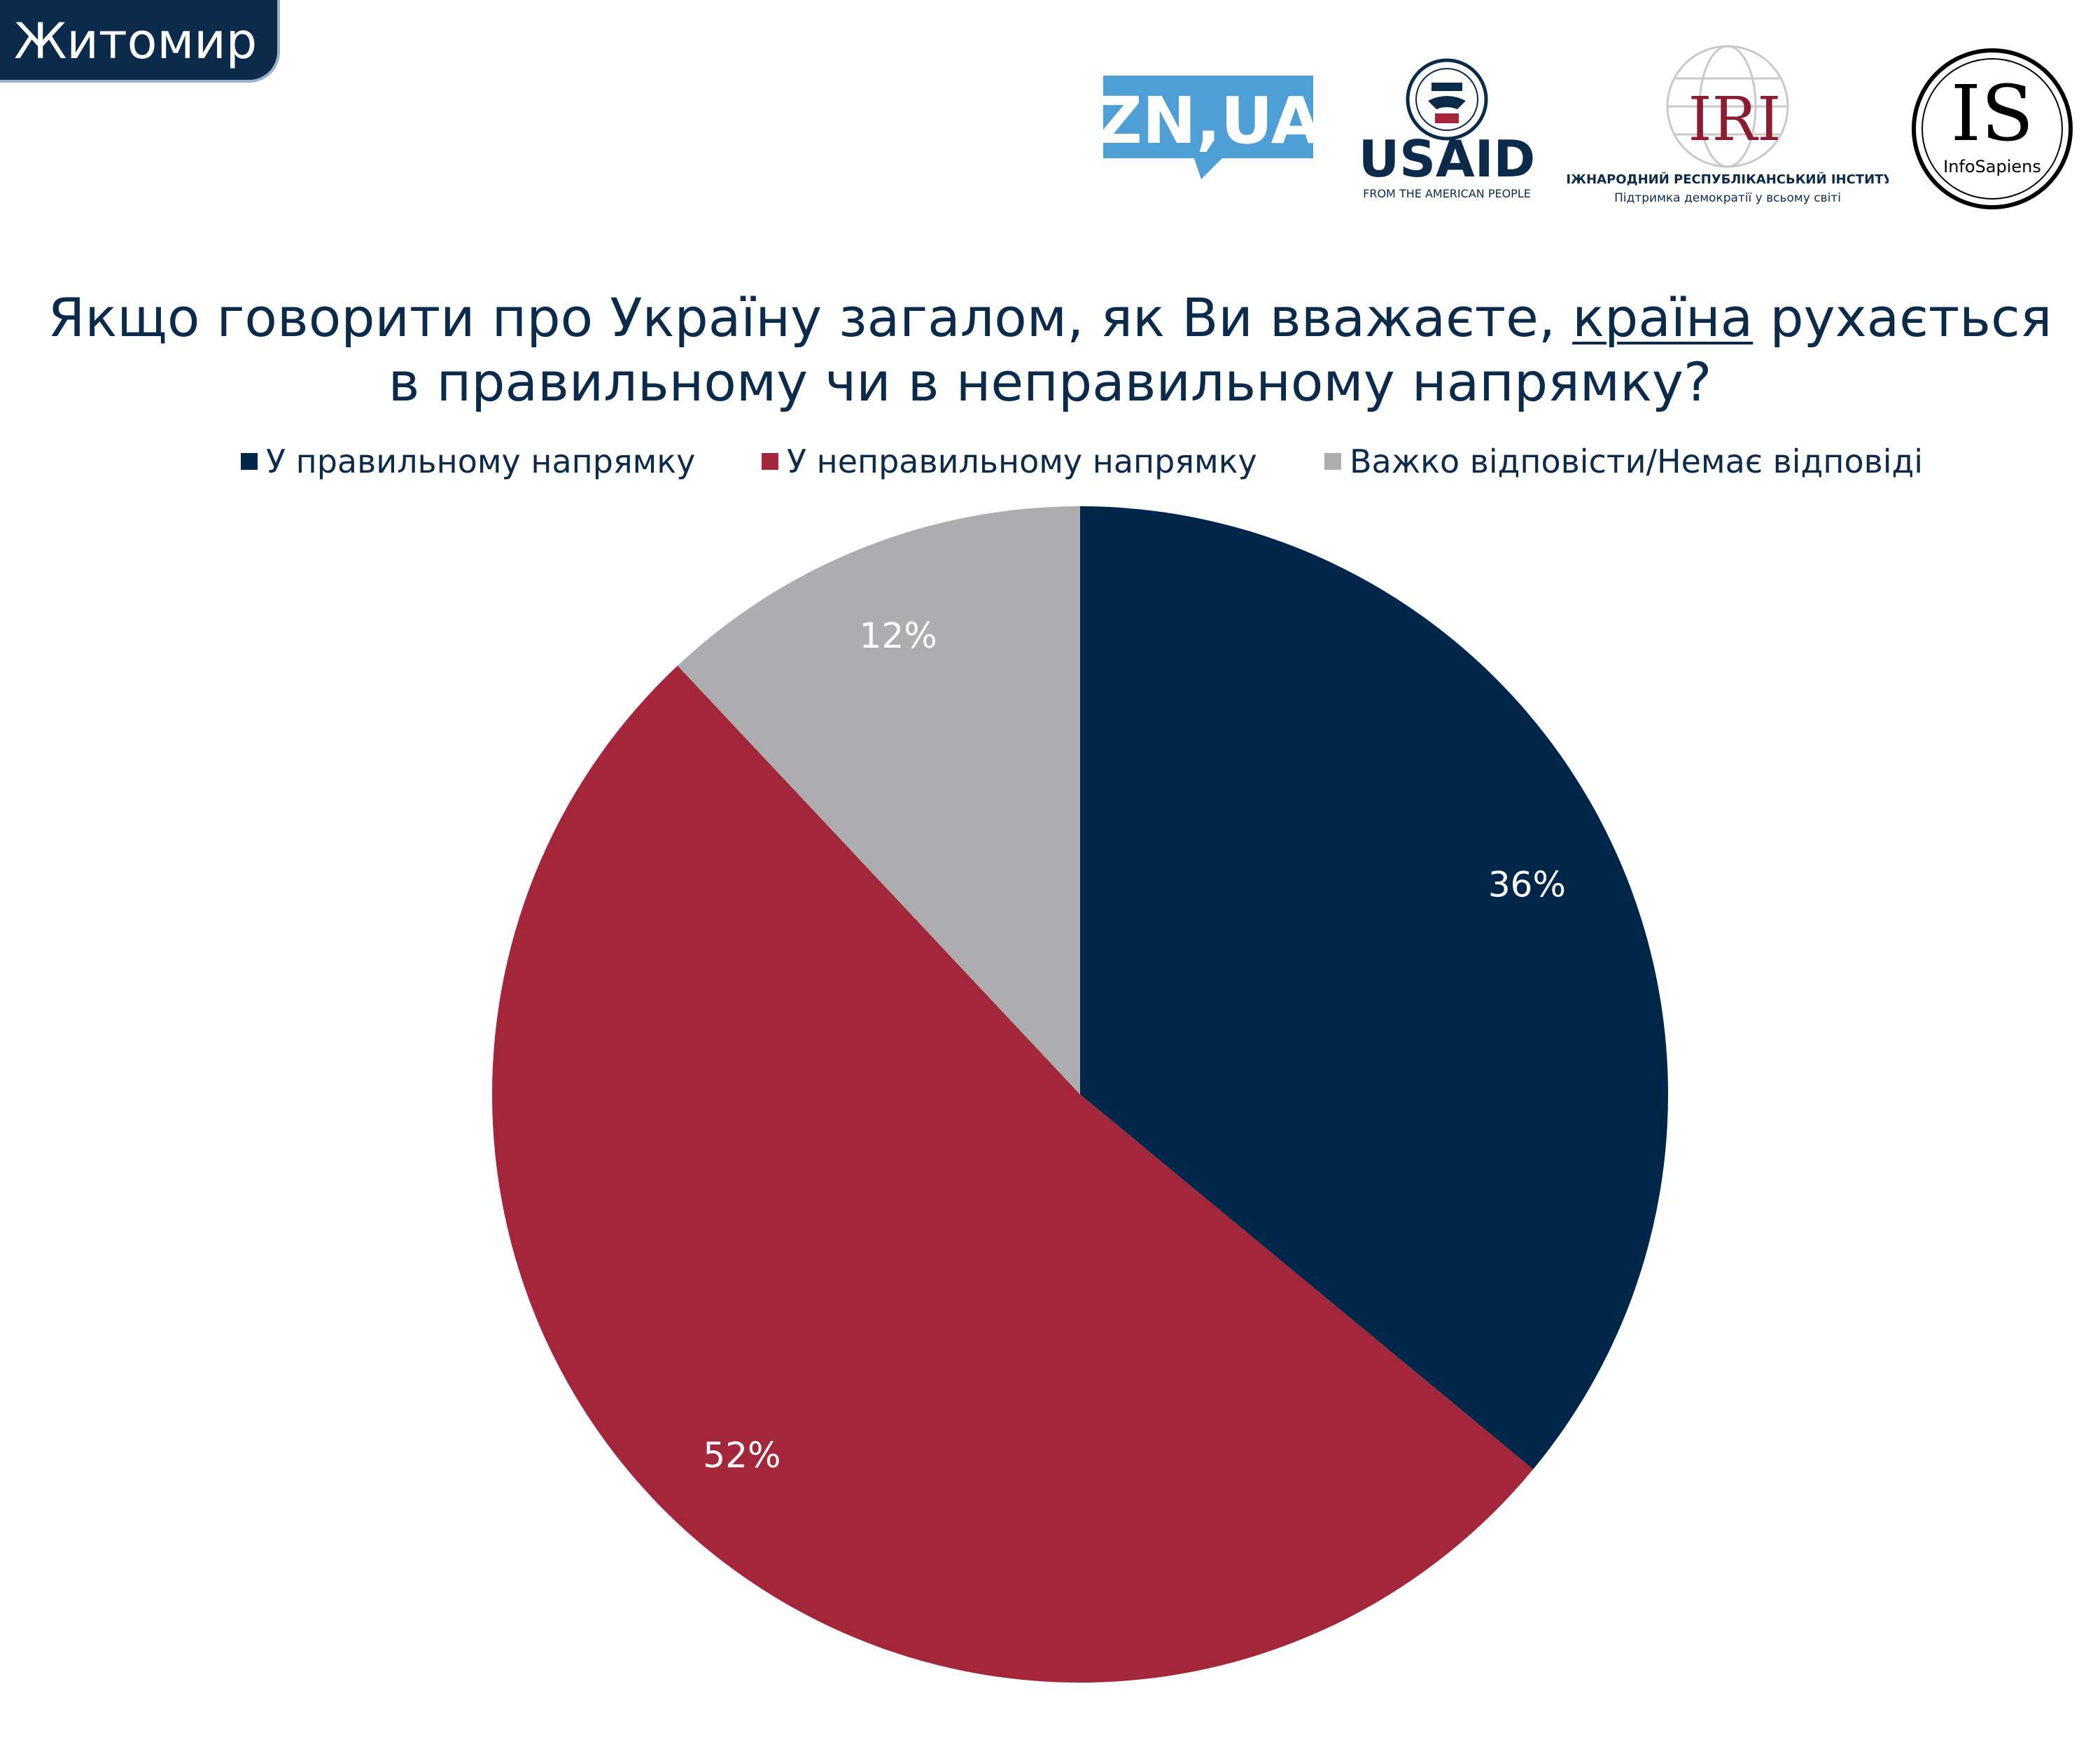 The width and height of the screenshot is (2100, 1740). I want to click on usaid-tagline: FROM THE AMERICAN PEOPLE, so click(1447, 193).